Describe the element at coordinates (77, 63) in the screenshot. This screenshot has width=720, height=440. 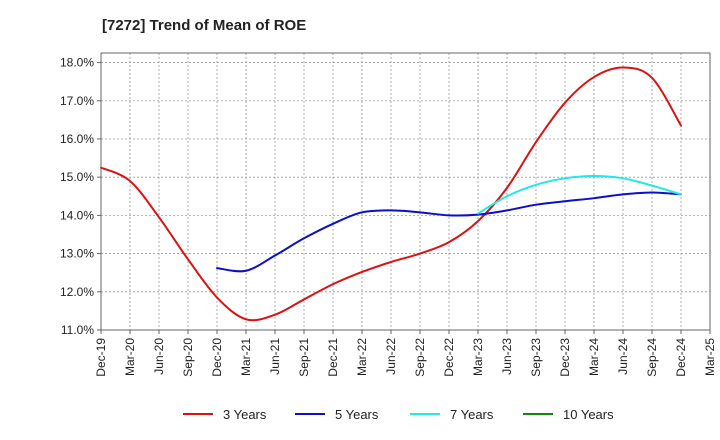
I see `y-tick-label: 18.0%` at that location.